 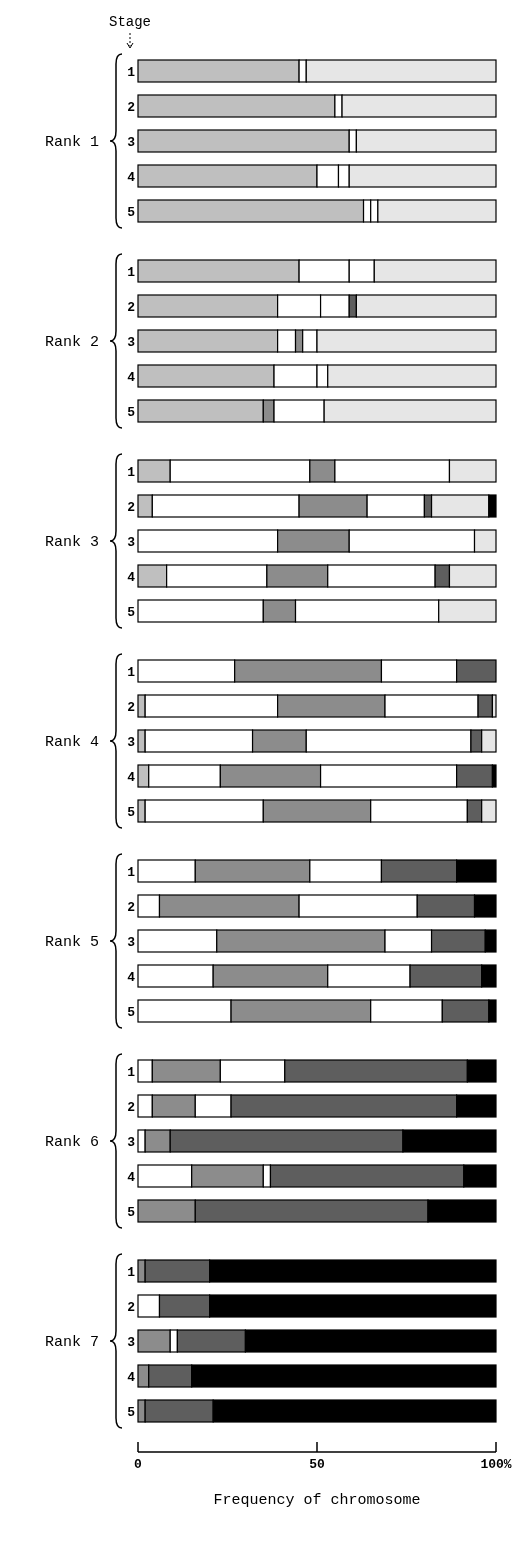 I want to click on text: Stage, so click(x=130, y=22).